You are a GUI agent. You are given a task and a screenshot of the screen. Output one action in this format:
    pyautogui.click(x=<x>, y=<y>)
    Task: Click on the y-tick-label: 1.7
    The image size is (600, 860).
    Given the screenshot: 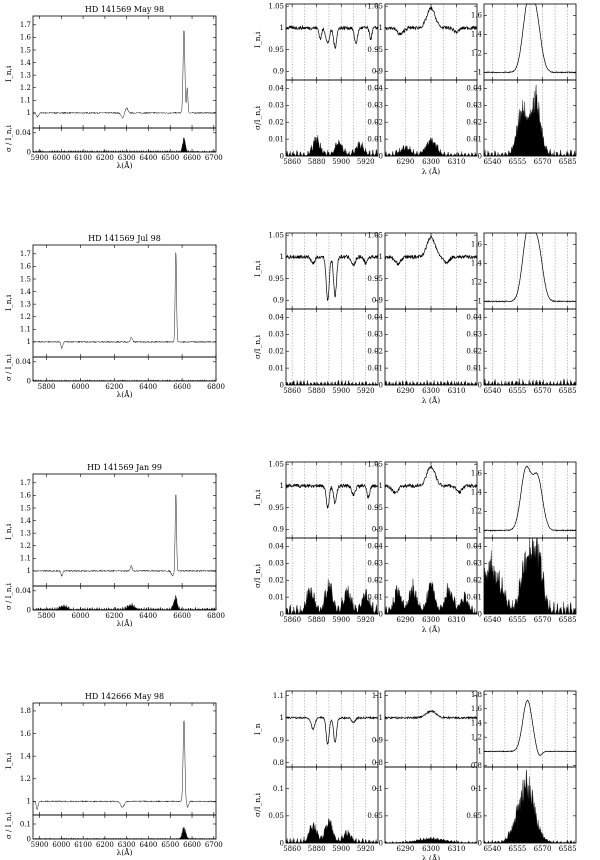 What is the action you would take?
    pyautogui.click(x=25, y=254)
    